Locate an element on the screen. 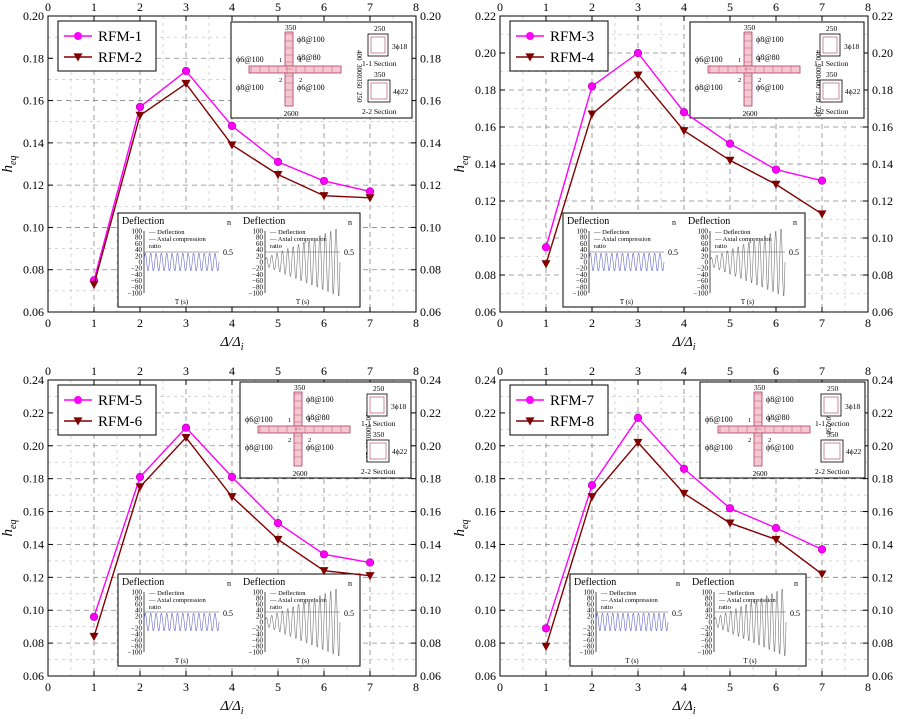 Image resolution: width=906 pixels, height=722 pixels. dim-label: 2600 is located at coordinates (760, 473).